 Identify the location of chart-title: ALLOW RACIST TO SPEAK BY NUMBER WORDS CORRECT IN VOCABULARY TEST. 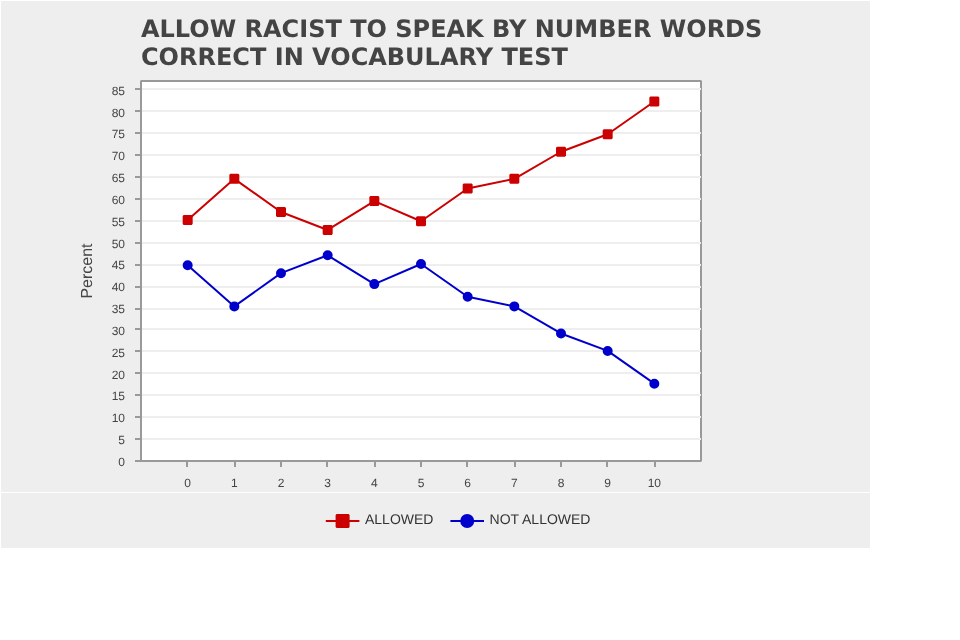
(452, 43).